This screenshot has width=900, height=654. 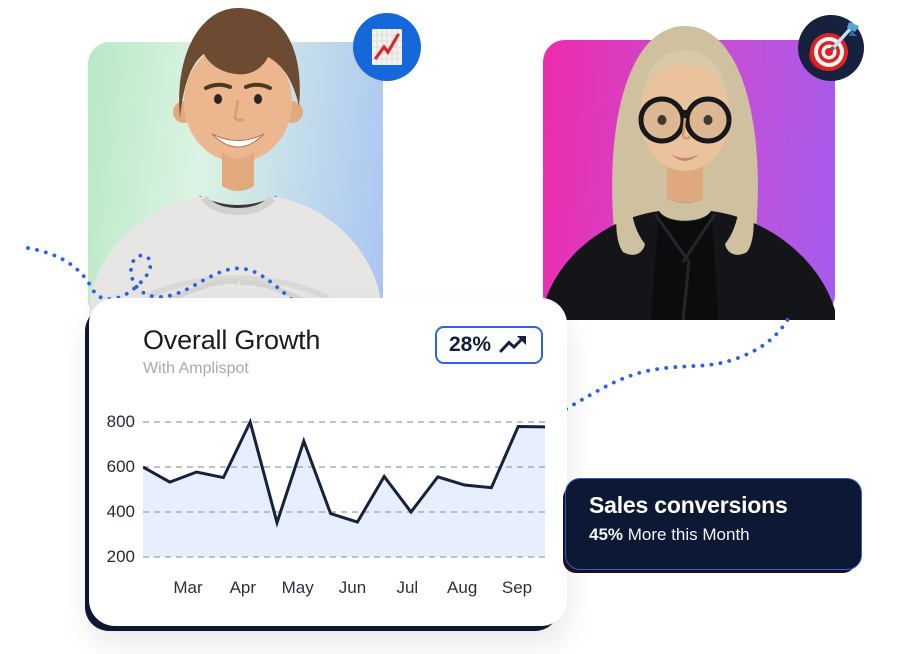 What do you see at coordinates (685, 113) in the screenshot?
I see `glasses-bridge` at bounding box center [685, 113].